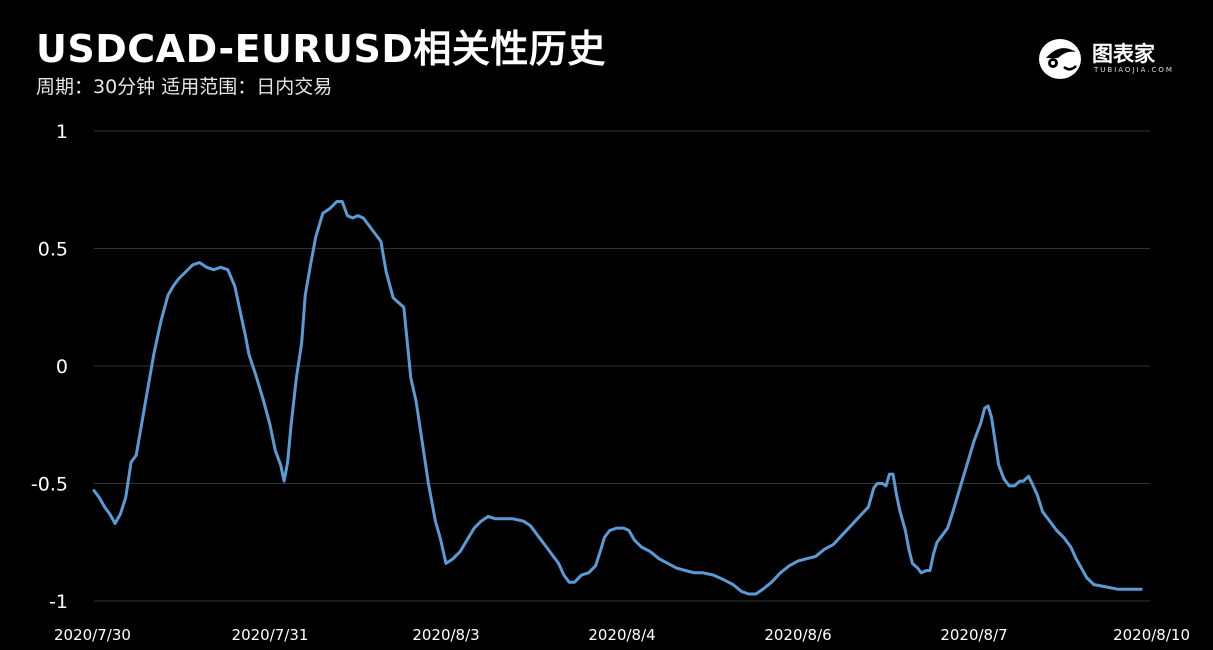  What do you see at coordinates (58, 602) in the screenshot?
I see `y-tick-label: -1` at bounding box center [58, 602].